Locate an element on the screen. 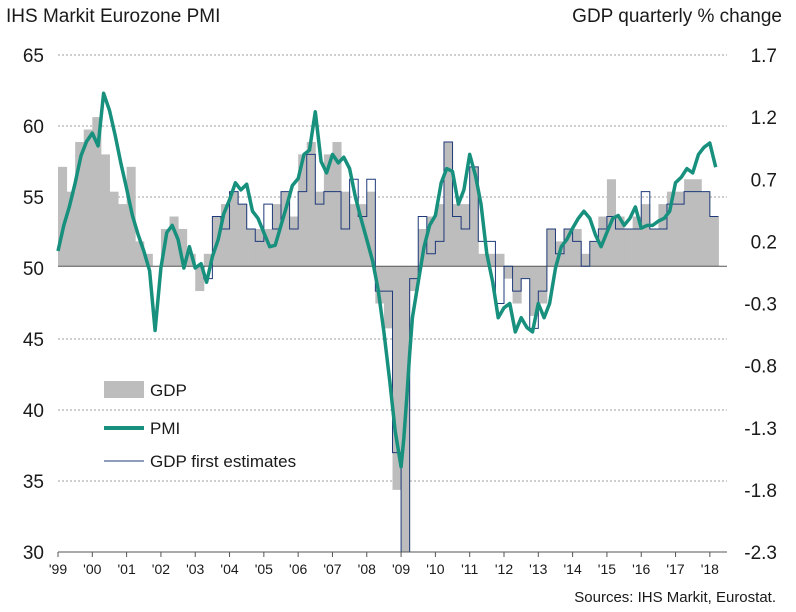 The image size is (796, 612). right-tick-label: -2.3 is located at coordinates (760, 553).